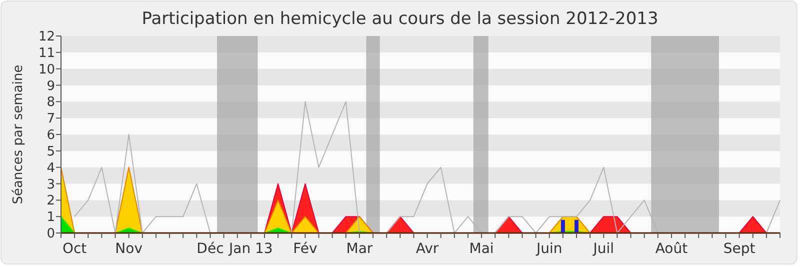 The image size is (800, 267). Describe the element at coordinates (305, 249) in the screenshot. I see `x-tick-label: Fév` at that location.